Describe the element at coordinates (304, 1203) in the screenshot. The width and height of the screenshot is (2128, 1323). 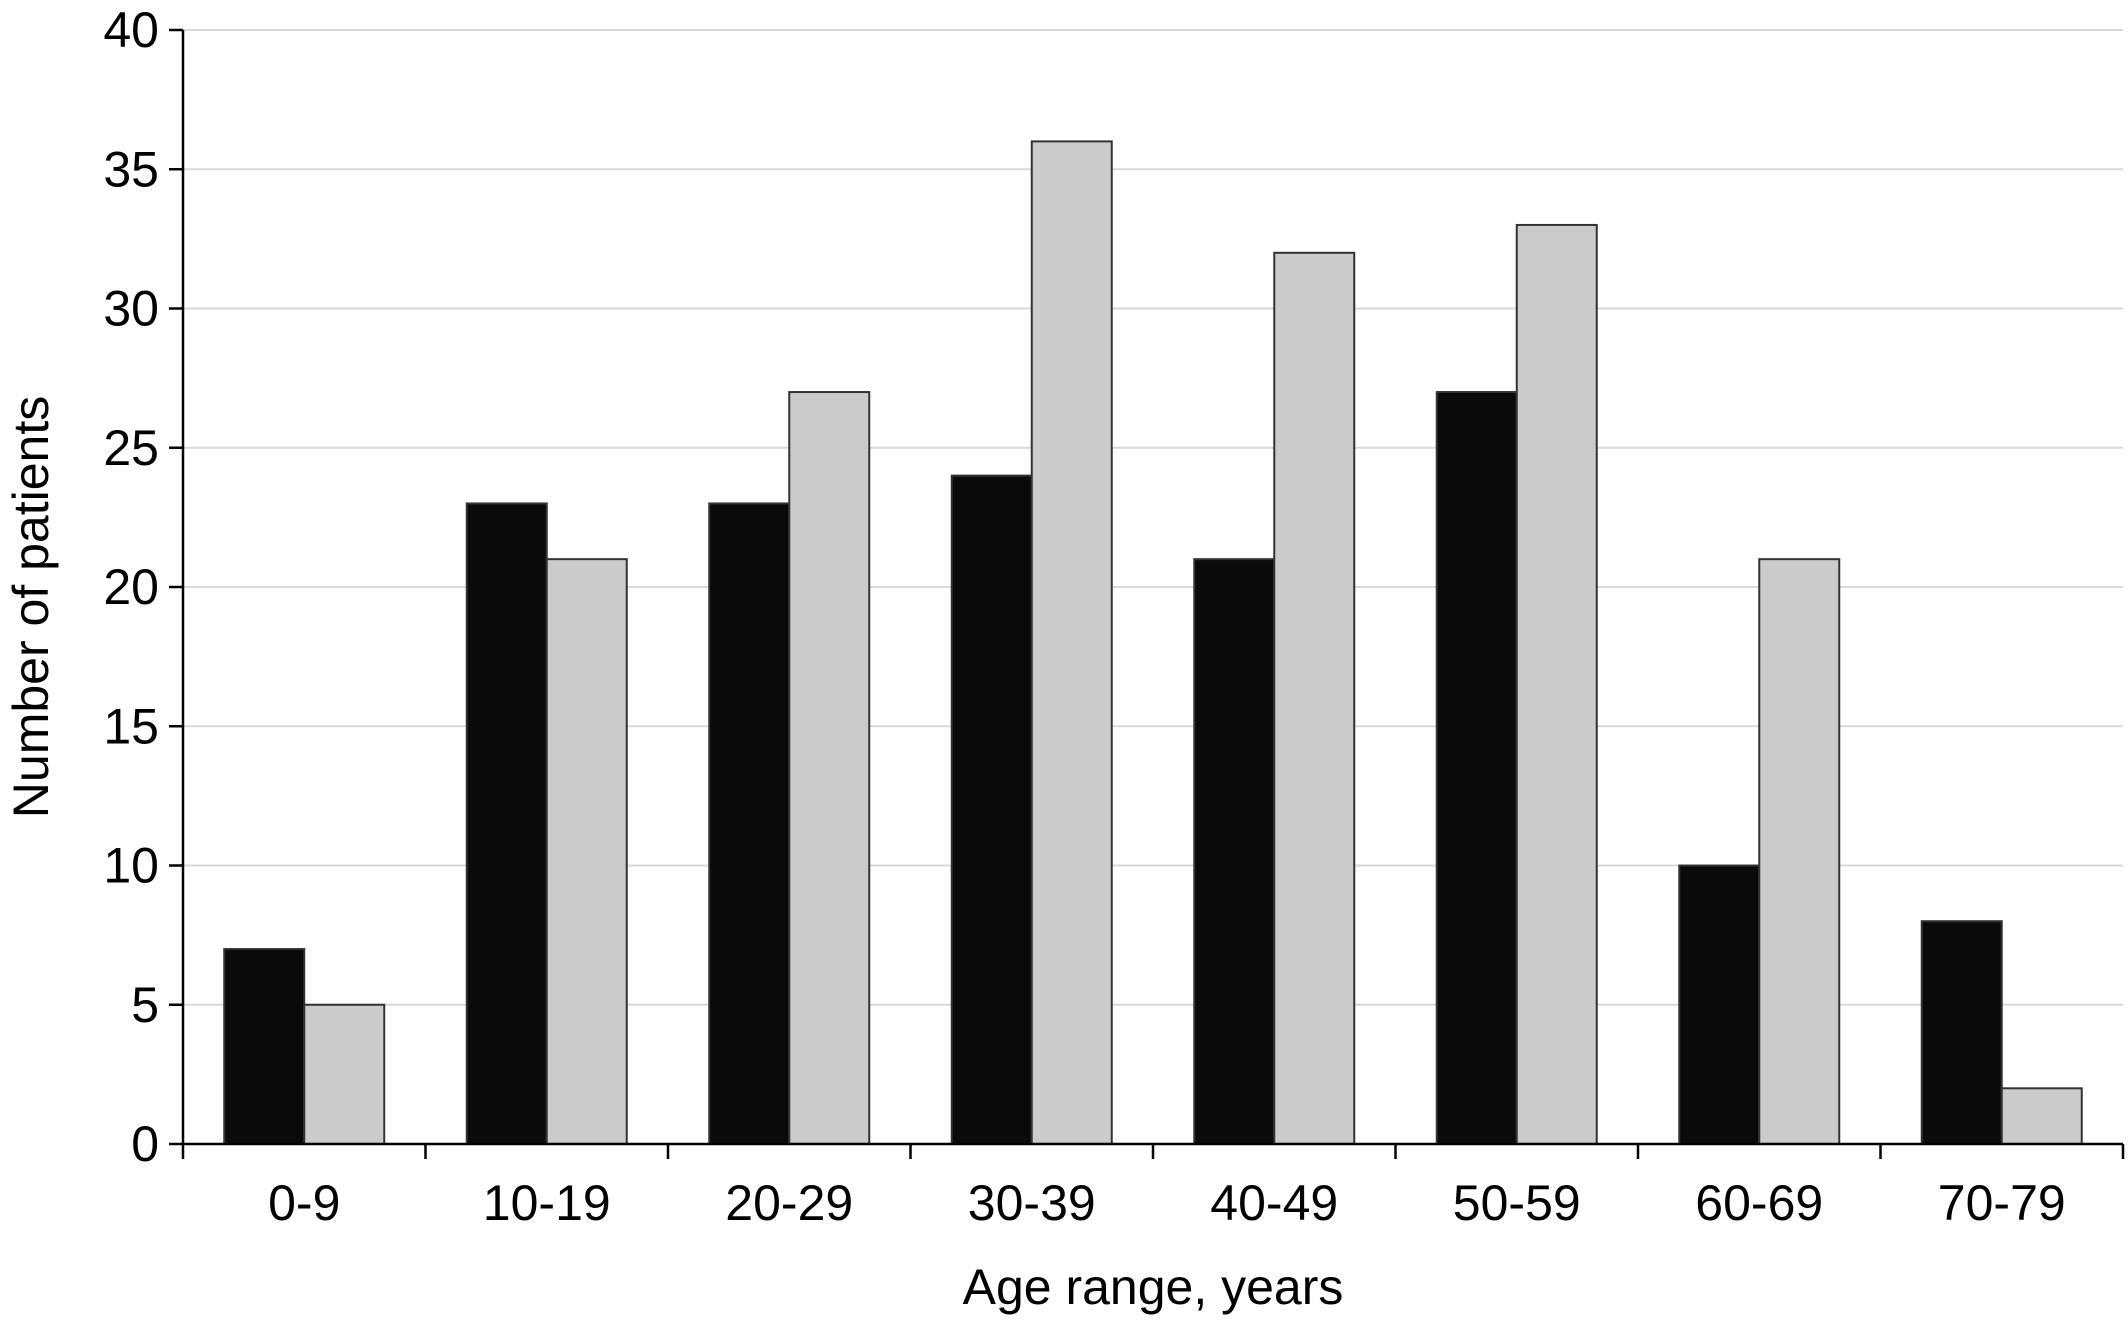
I see `x-tick-label: 0-9` at that location.